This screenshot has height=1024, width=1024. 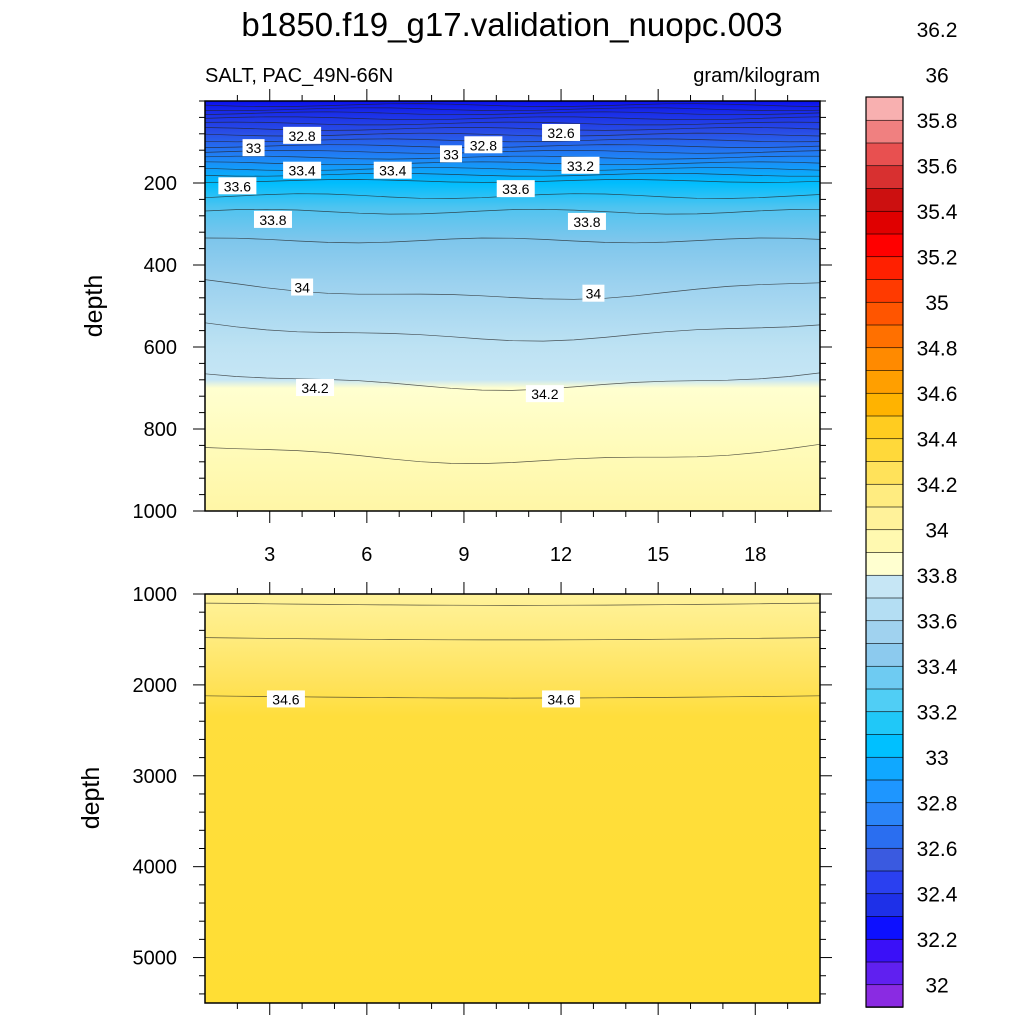 What do you see at coordinates (160, 184) in the screenshot?
I see `y-tick-label: 200` at bounding box center [160, 184].